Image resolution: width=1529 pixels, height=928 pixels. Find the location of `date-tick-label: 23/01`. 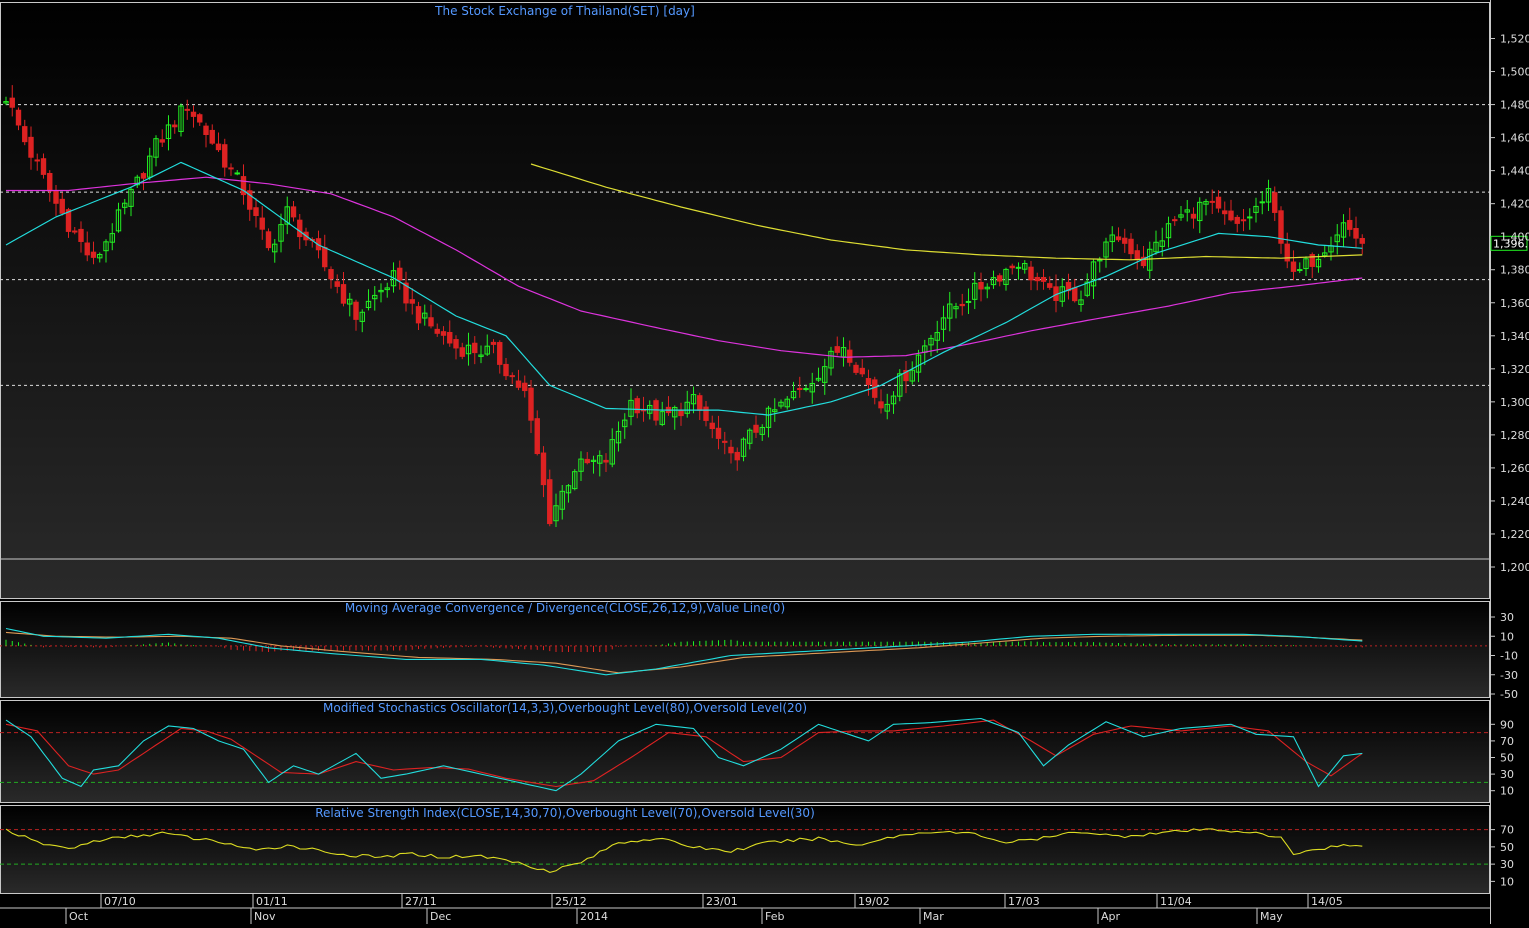

date-tick-label: 23/01 is located at coordinates (722, 901).